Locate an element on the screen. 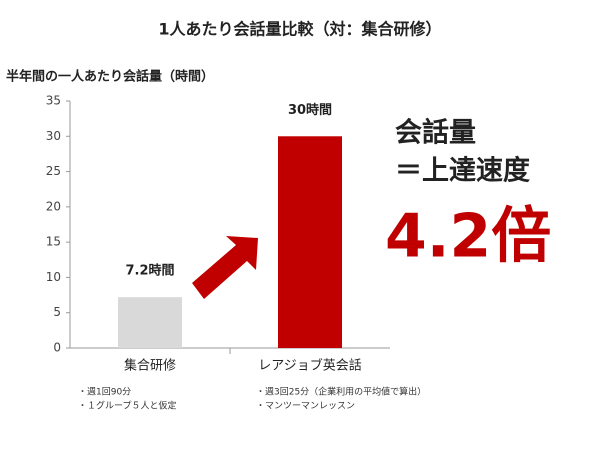 The height and width of the screenshot is (450, 600). data-label: 30時間 is located at coordinates (310, 110).